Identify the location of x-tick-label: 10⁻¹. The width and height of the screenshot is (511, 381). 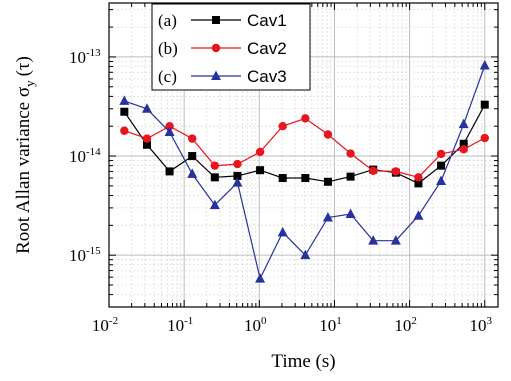
(180, 325).